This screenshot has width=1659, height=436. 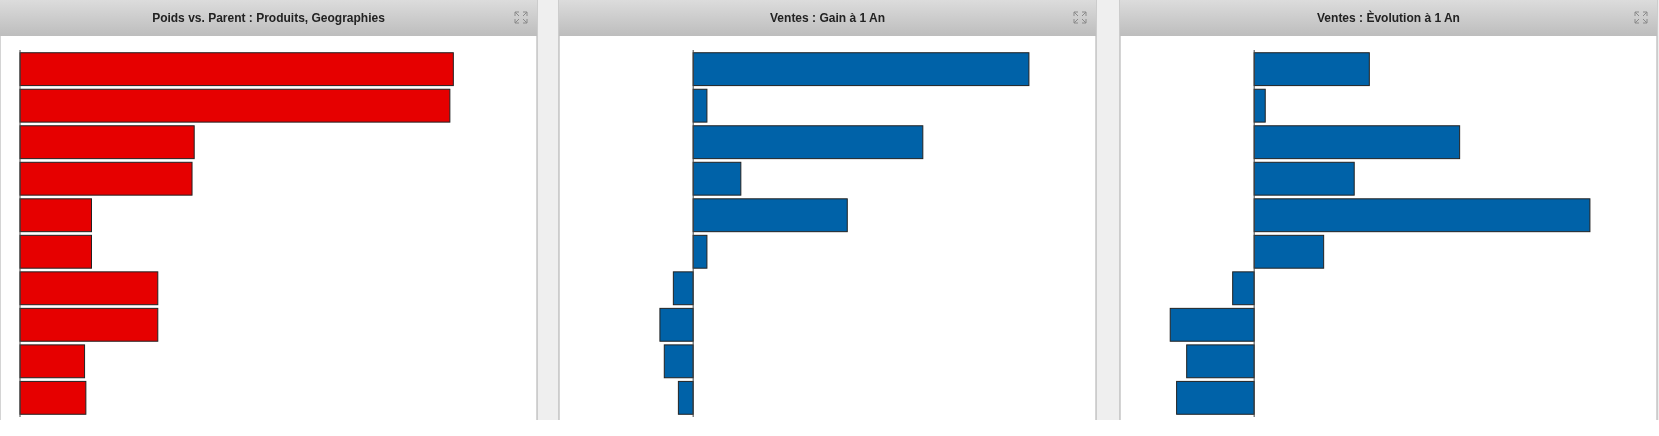 I want to click on chart-title: Ventes : Gain à 1 An, so click(x=827, y=18).